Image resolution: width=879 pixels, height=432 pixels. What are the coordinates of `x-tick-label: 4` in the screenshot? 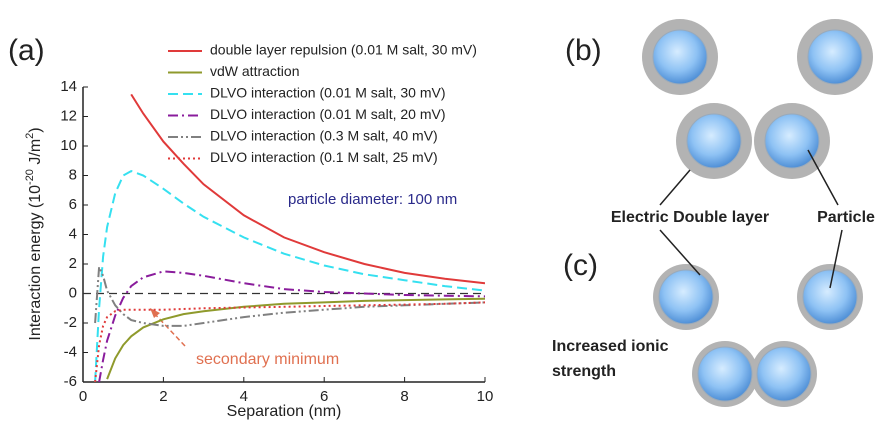 It's located at (244, 396).